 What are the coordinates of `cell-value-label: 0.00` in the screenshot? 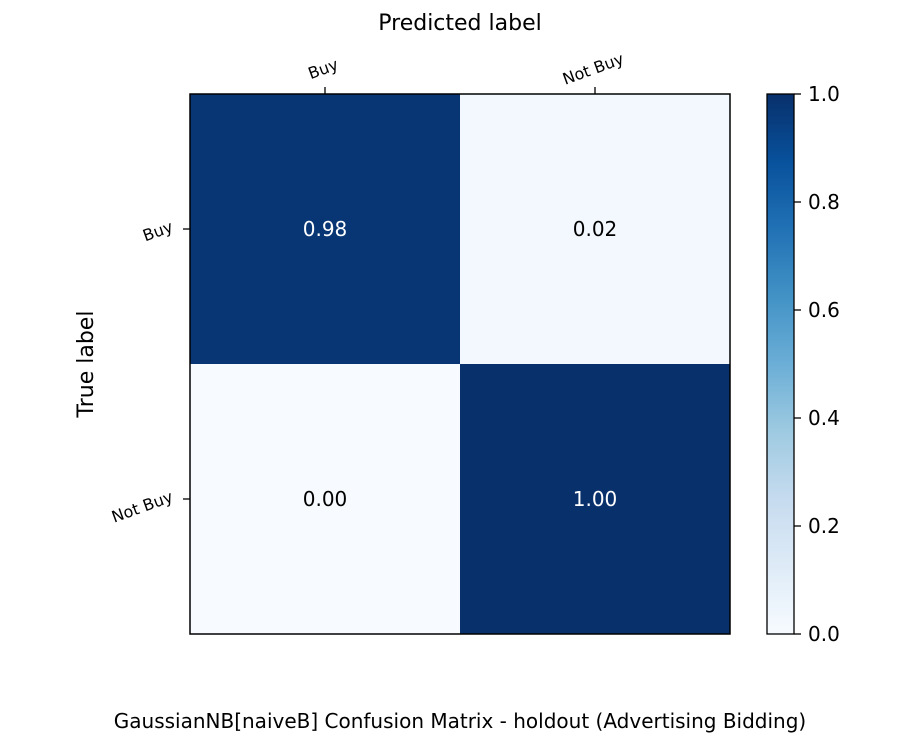 It's located at (325, 499).